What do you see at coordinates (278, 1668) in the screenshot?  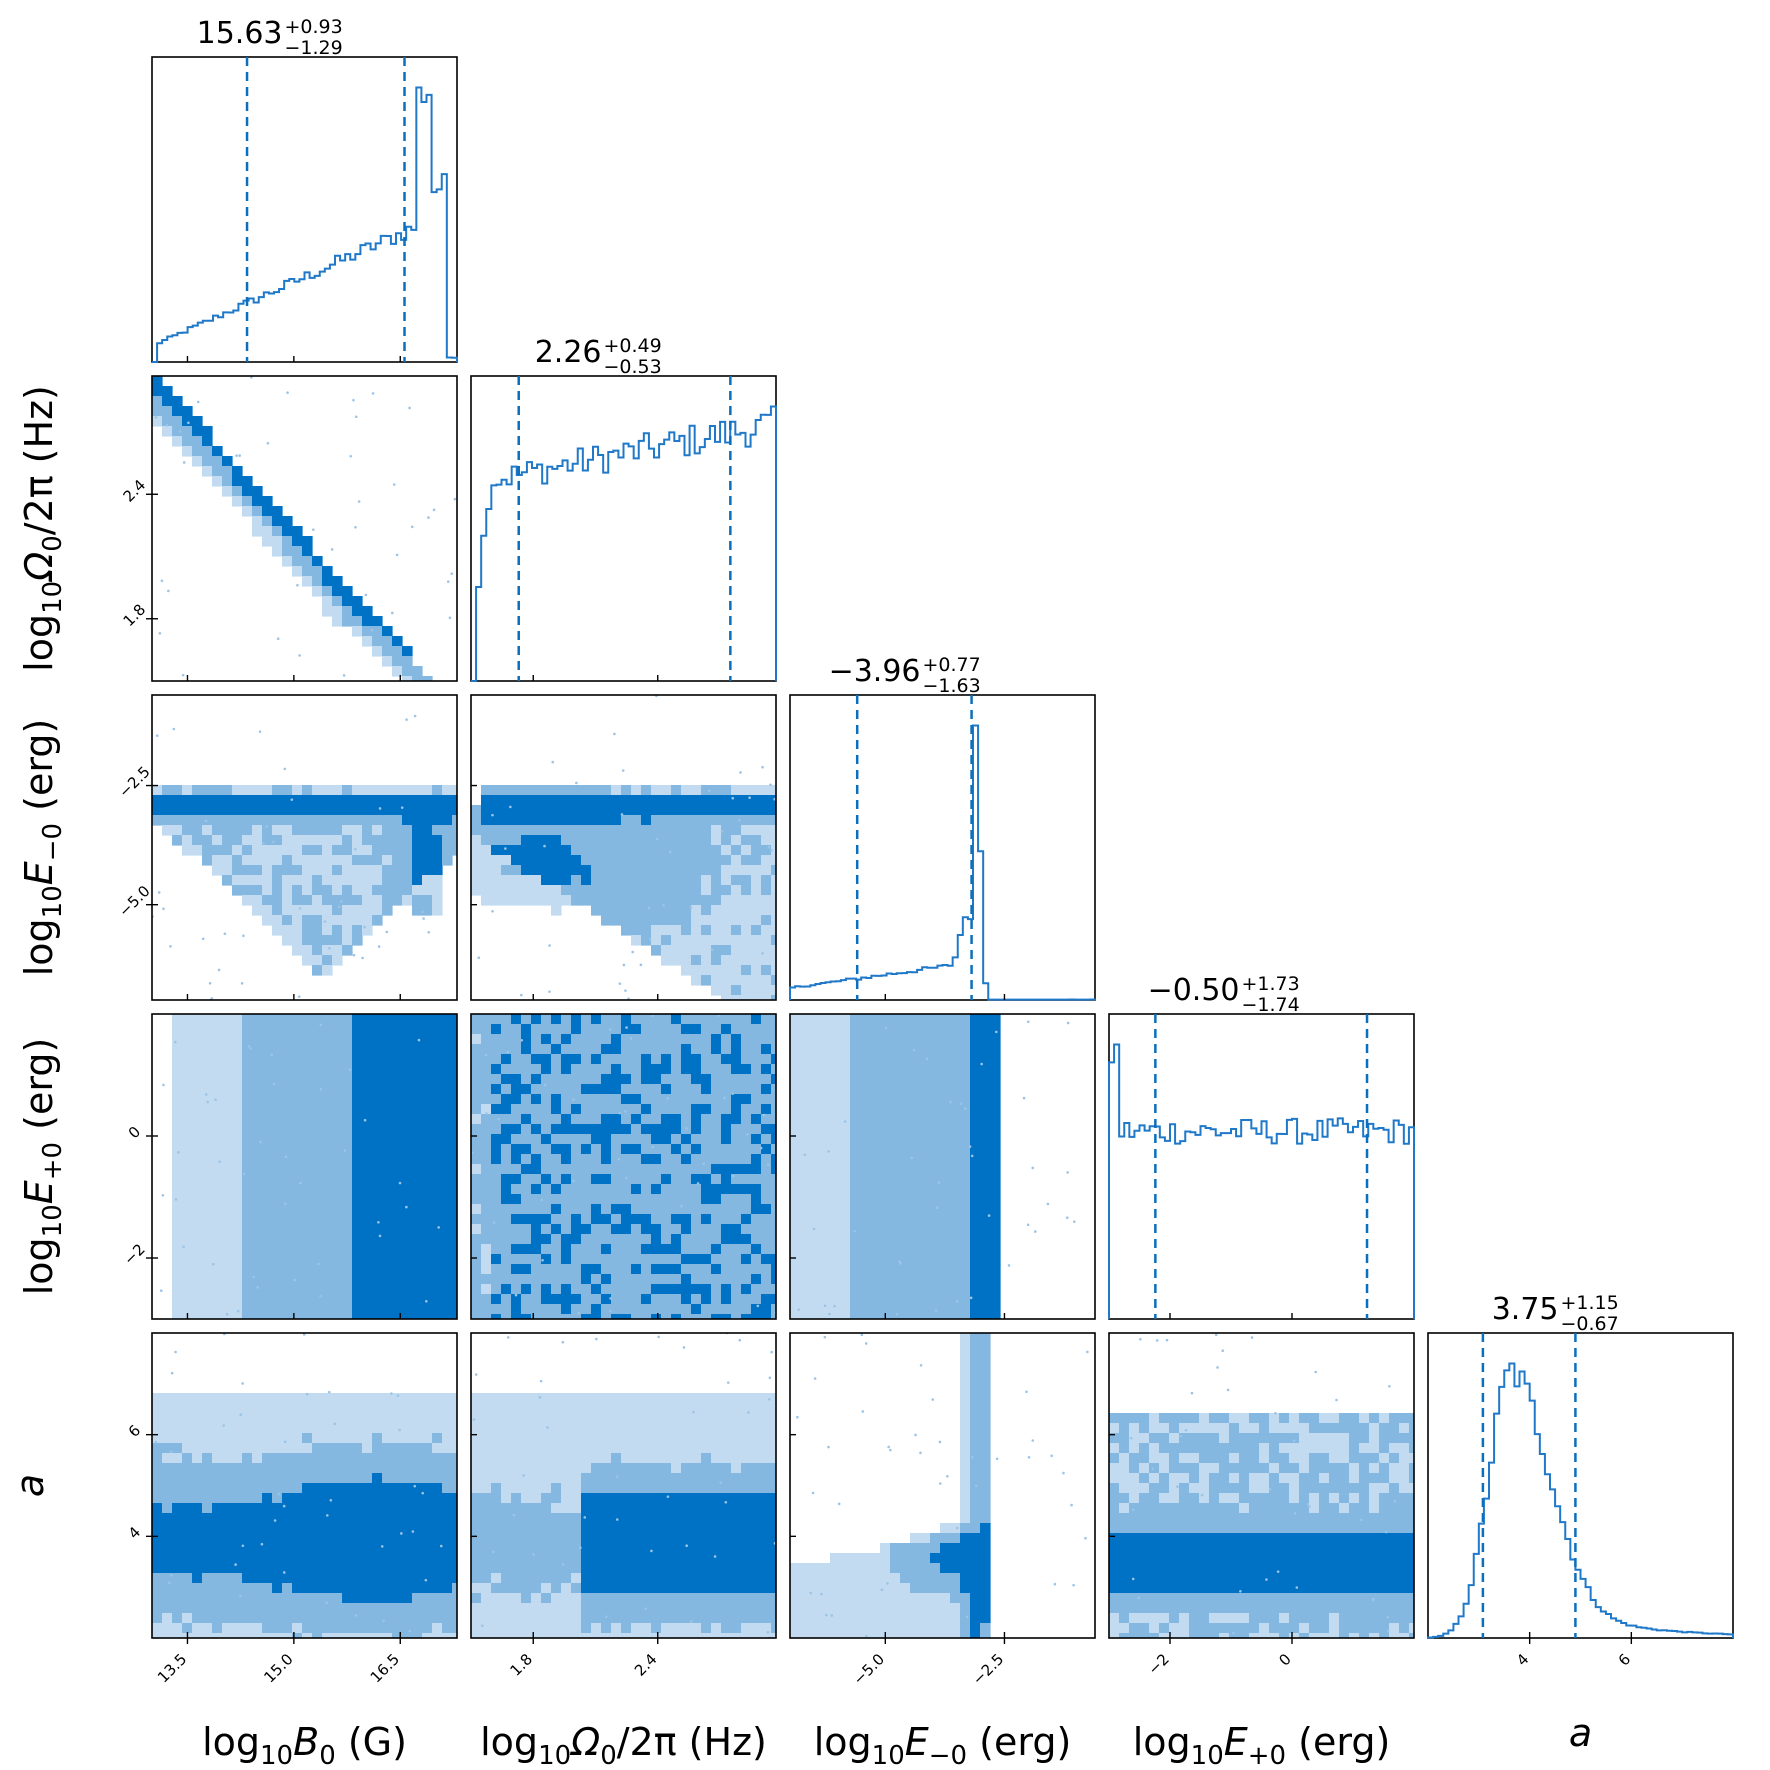 I see `x-tick-label: 15.0` at bounding box center [278, 1668].